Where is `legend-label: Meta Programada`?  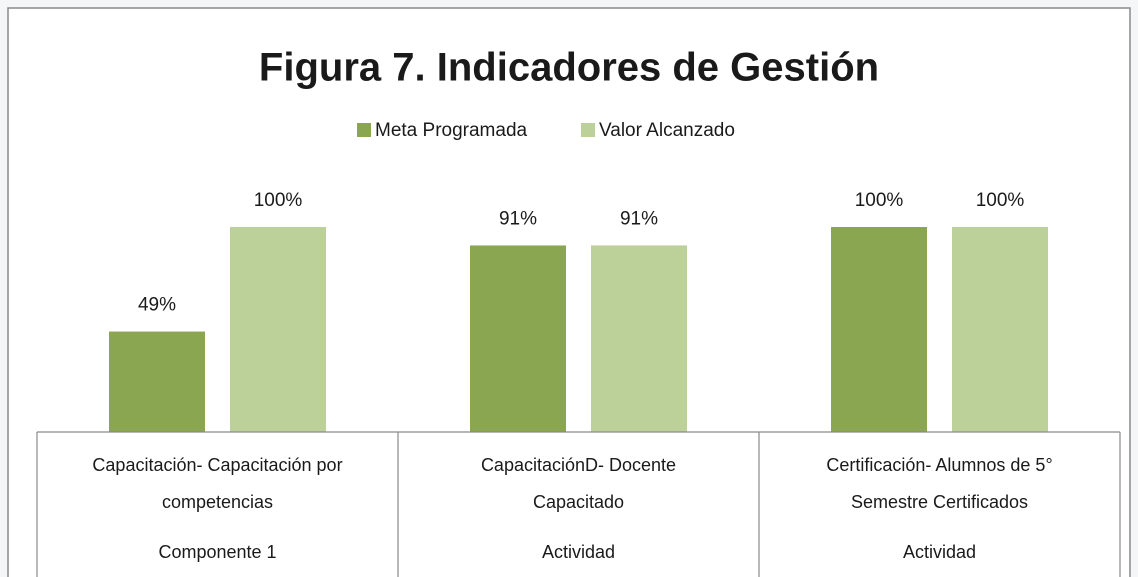 legend-label: Meta Programada is located at coordinates (451, 130).